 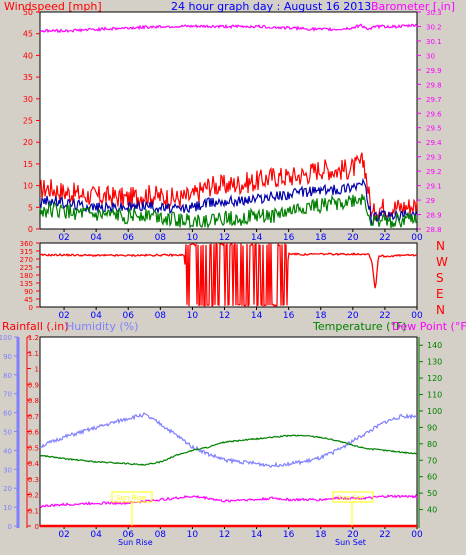 What do you see at coordinates (430, 201) in the screenshot?
I see `barometer-tick-label: 29` at bounding box center [430, 201].